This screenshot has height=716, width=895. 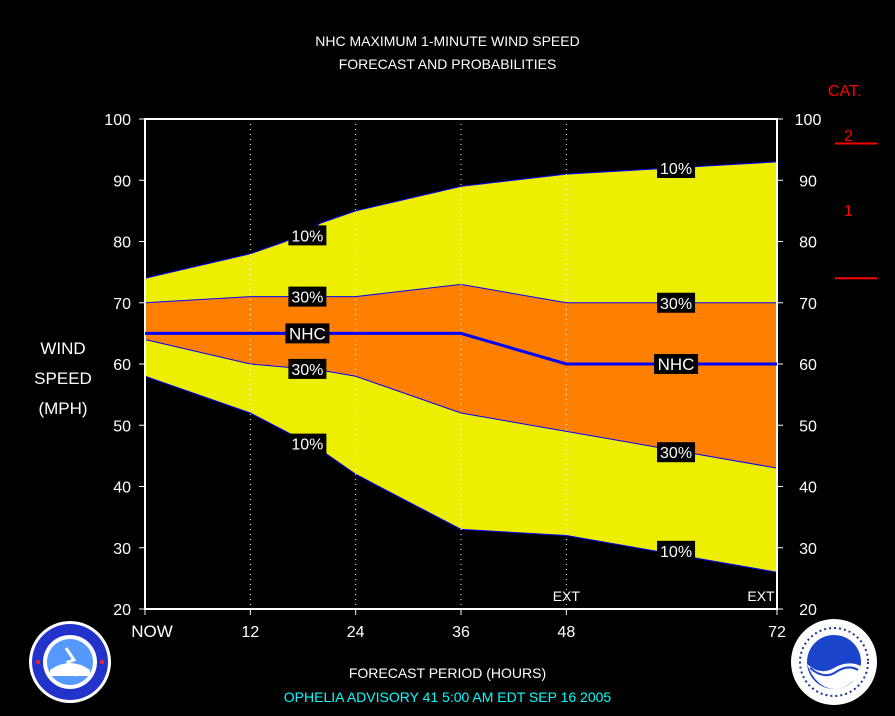 What do you see at coordinates (356, 632) in the screenshot?
I see `x-tick-label-24: 24` at bounding box center [356, 632].